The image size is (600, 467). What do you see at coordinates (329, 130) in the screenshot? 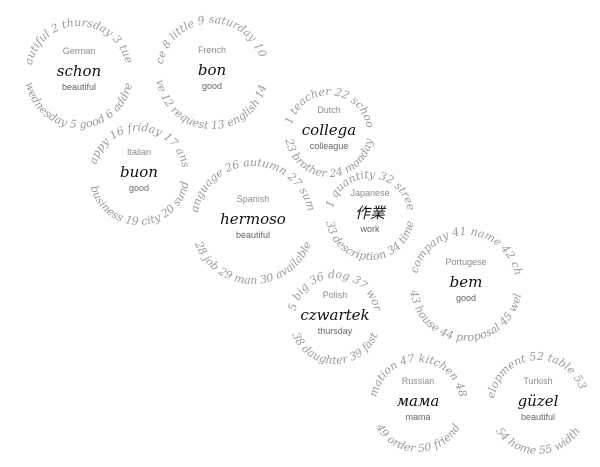
I see `word-label: collega` at bounding box center [329, 130].